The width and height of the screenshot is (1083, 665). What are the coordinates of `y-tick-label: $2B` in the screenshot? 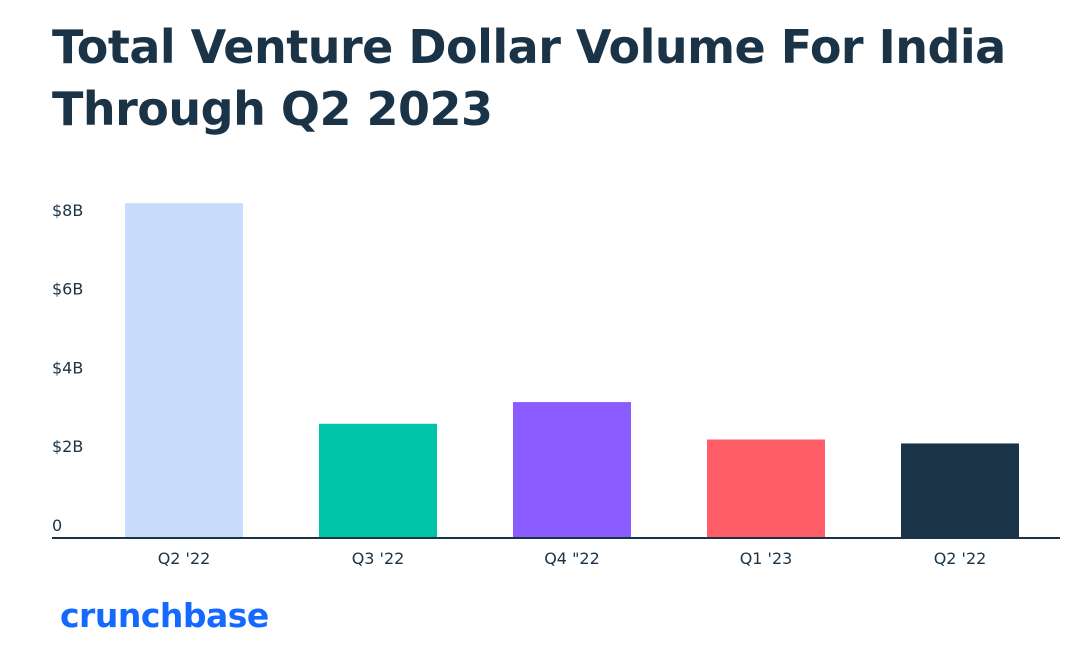 It's located at (67, 446).